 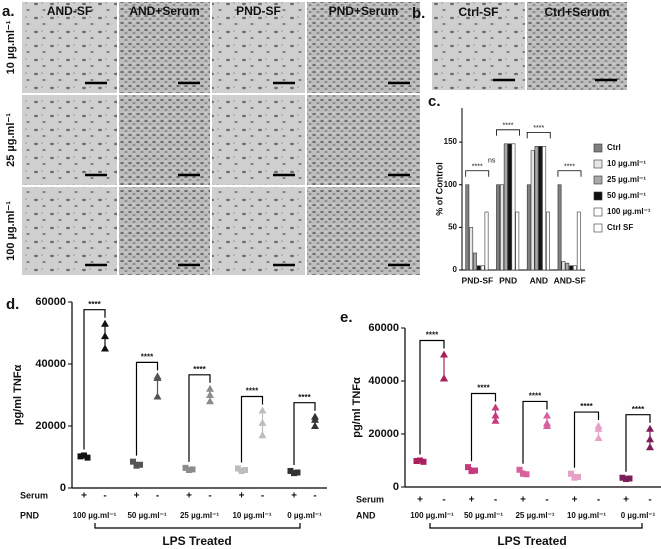 What do you see at coordinates (626, 163) in the screenshot?
I see `legend-label: 10 µg.ml⁻¹` at bounding box center [626, 163].